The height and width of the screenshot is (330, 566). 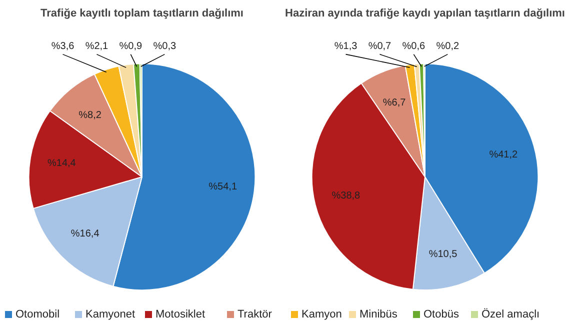 What do you see at coordinates (511, 314) in the screenshot?
I see `legend-label: Özel amaçlı` at bounding box center [511, 314].